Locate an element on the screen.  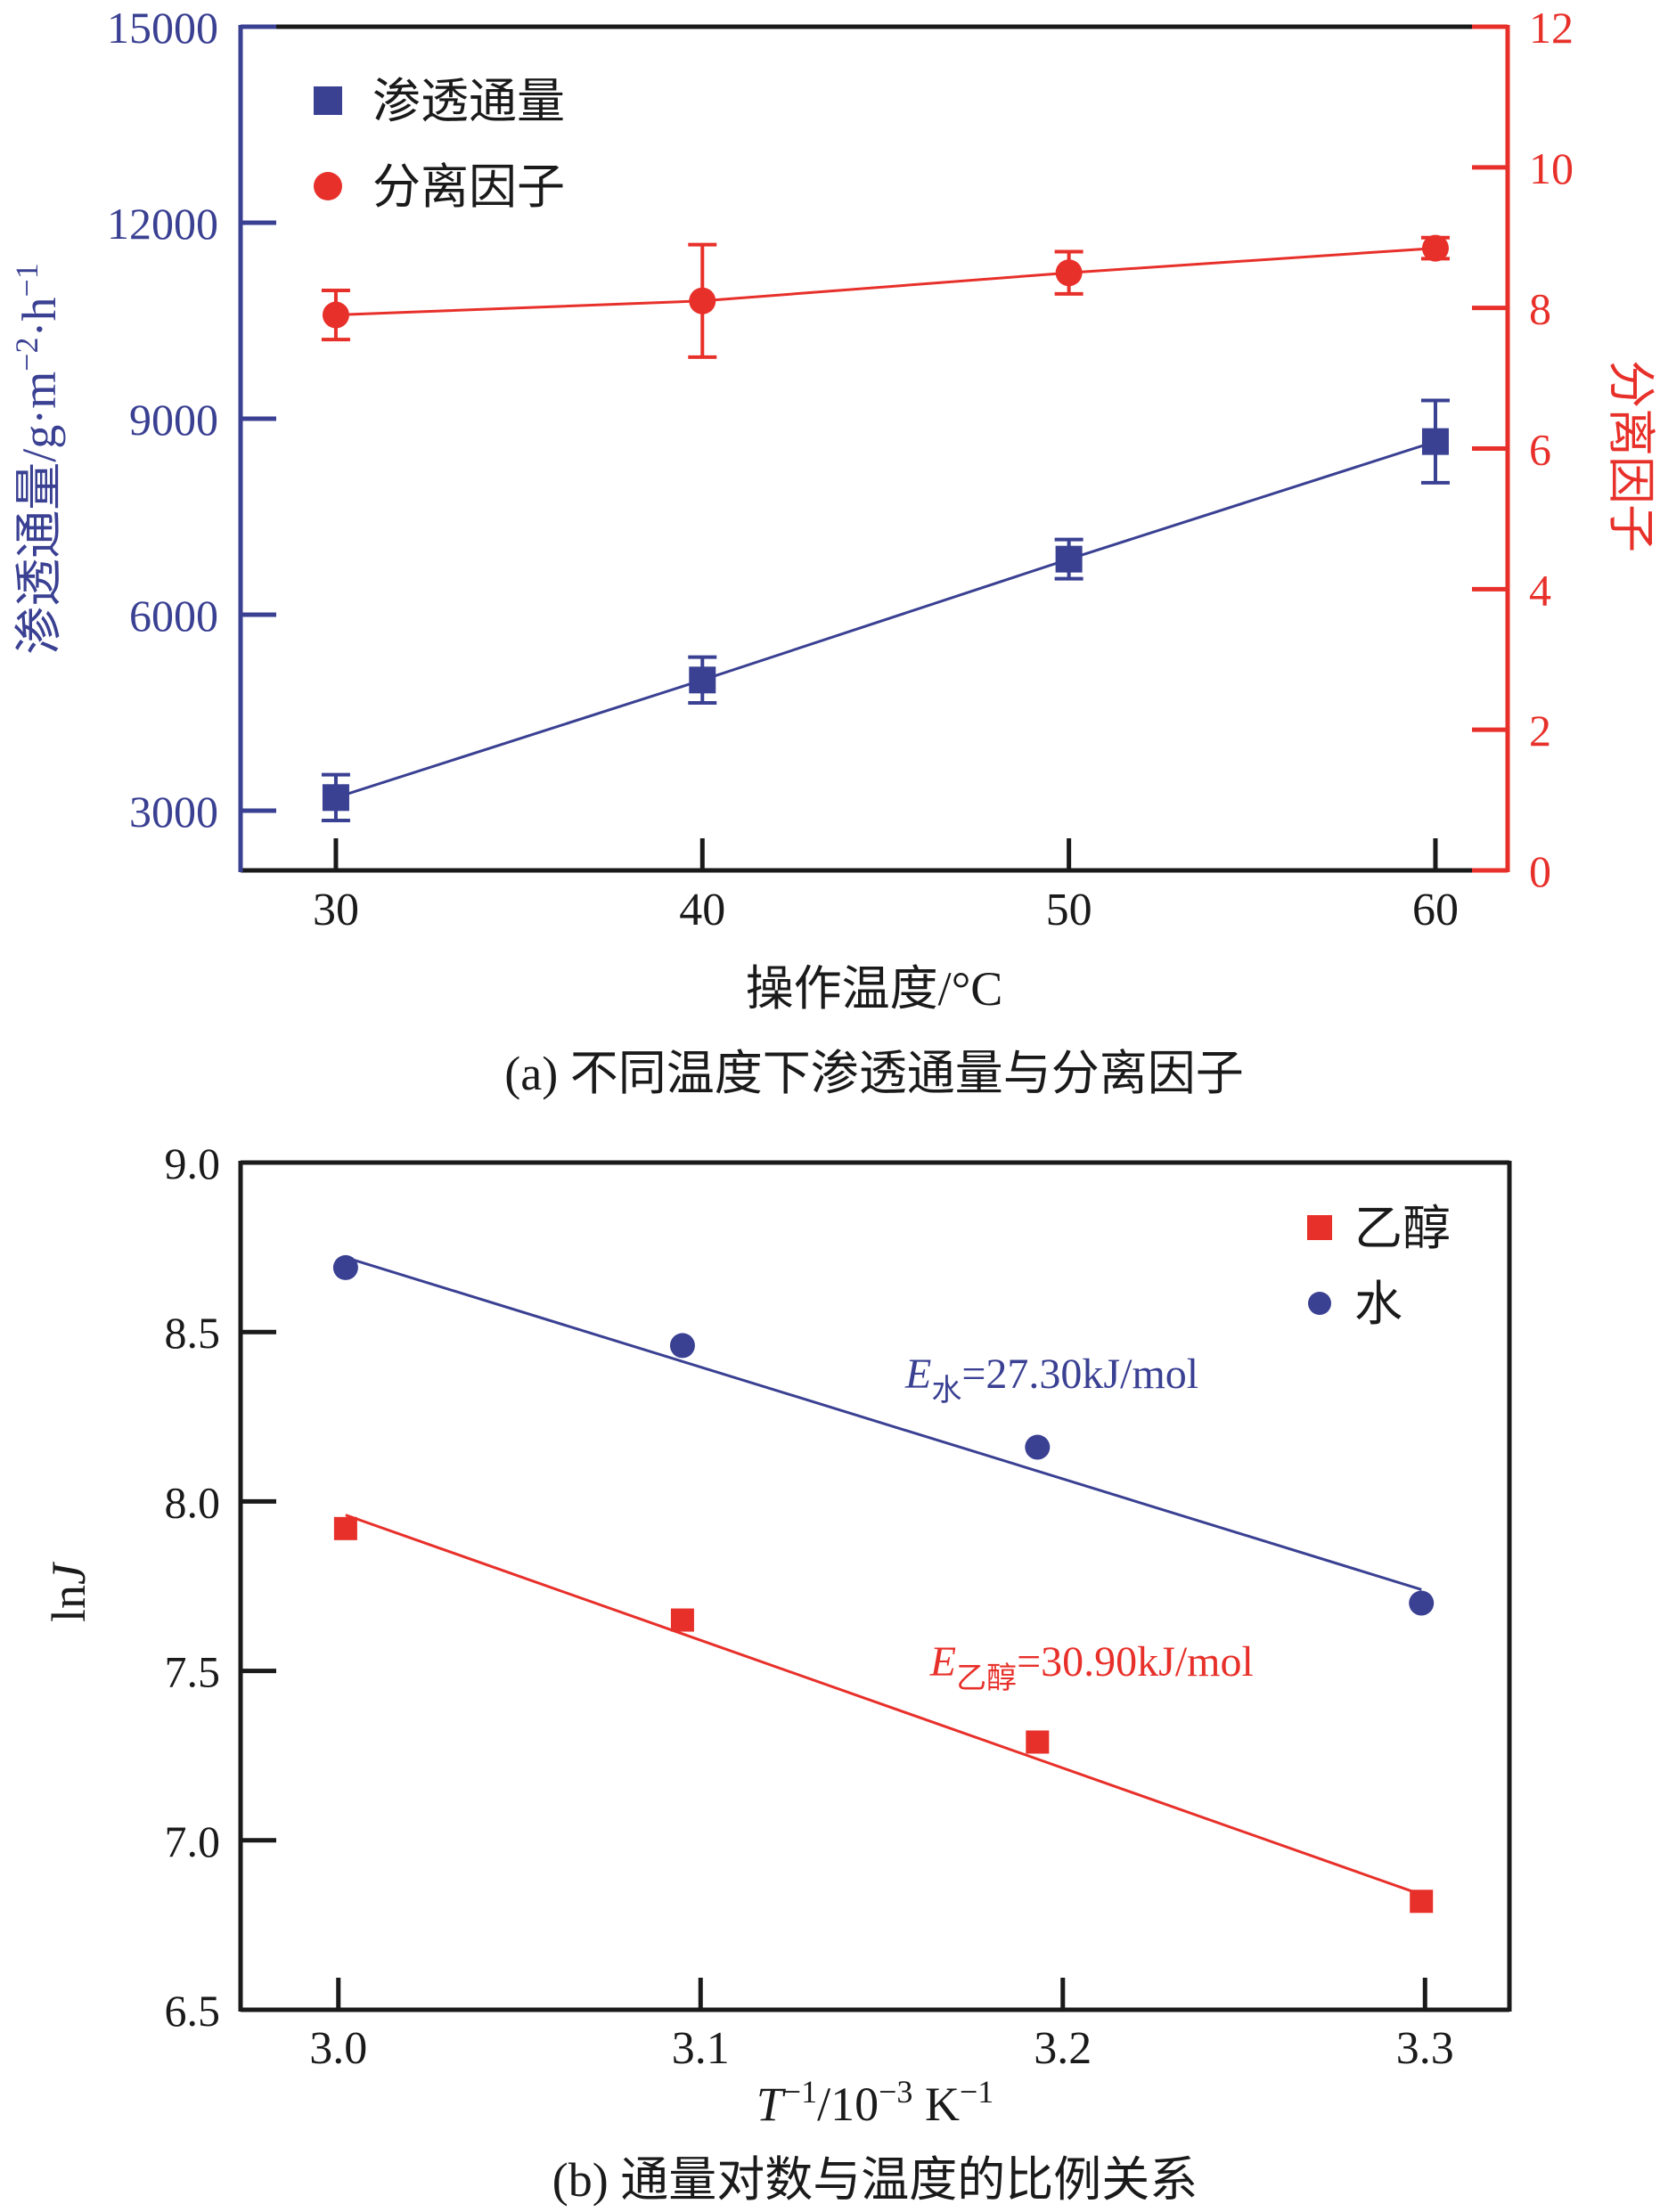
tick-label: 12000 is located at coordinates (162, 224).